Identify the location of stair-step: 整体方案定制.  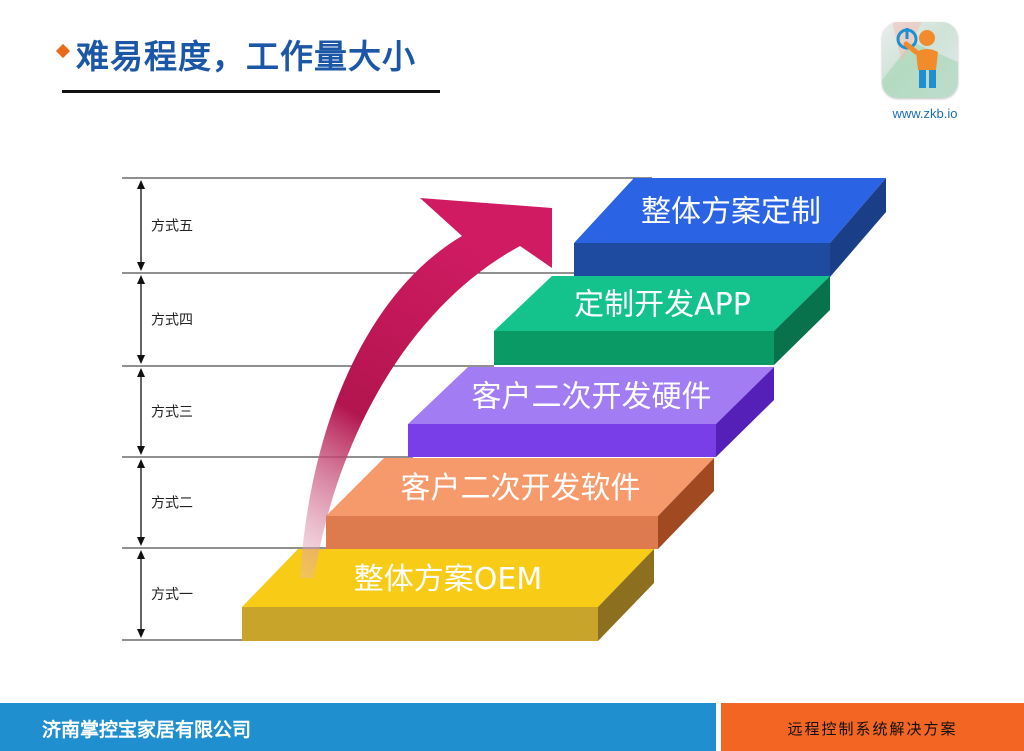
(730, 227).